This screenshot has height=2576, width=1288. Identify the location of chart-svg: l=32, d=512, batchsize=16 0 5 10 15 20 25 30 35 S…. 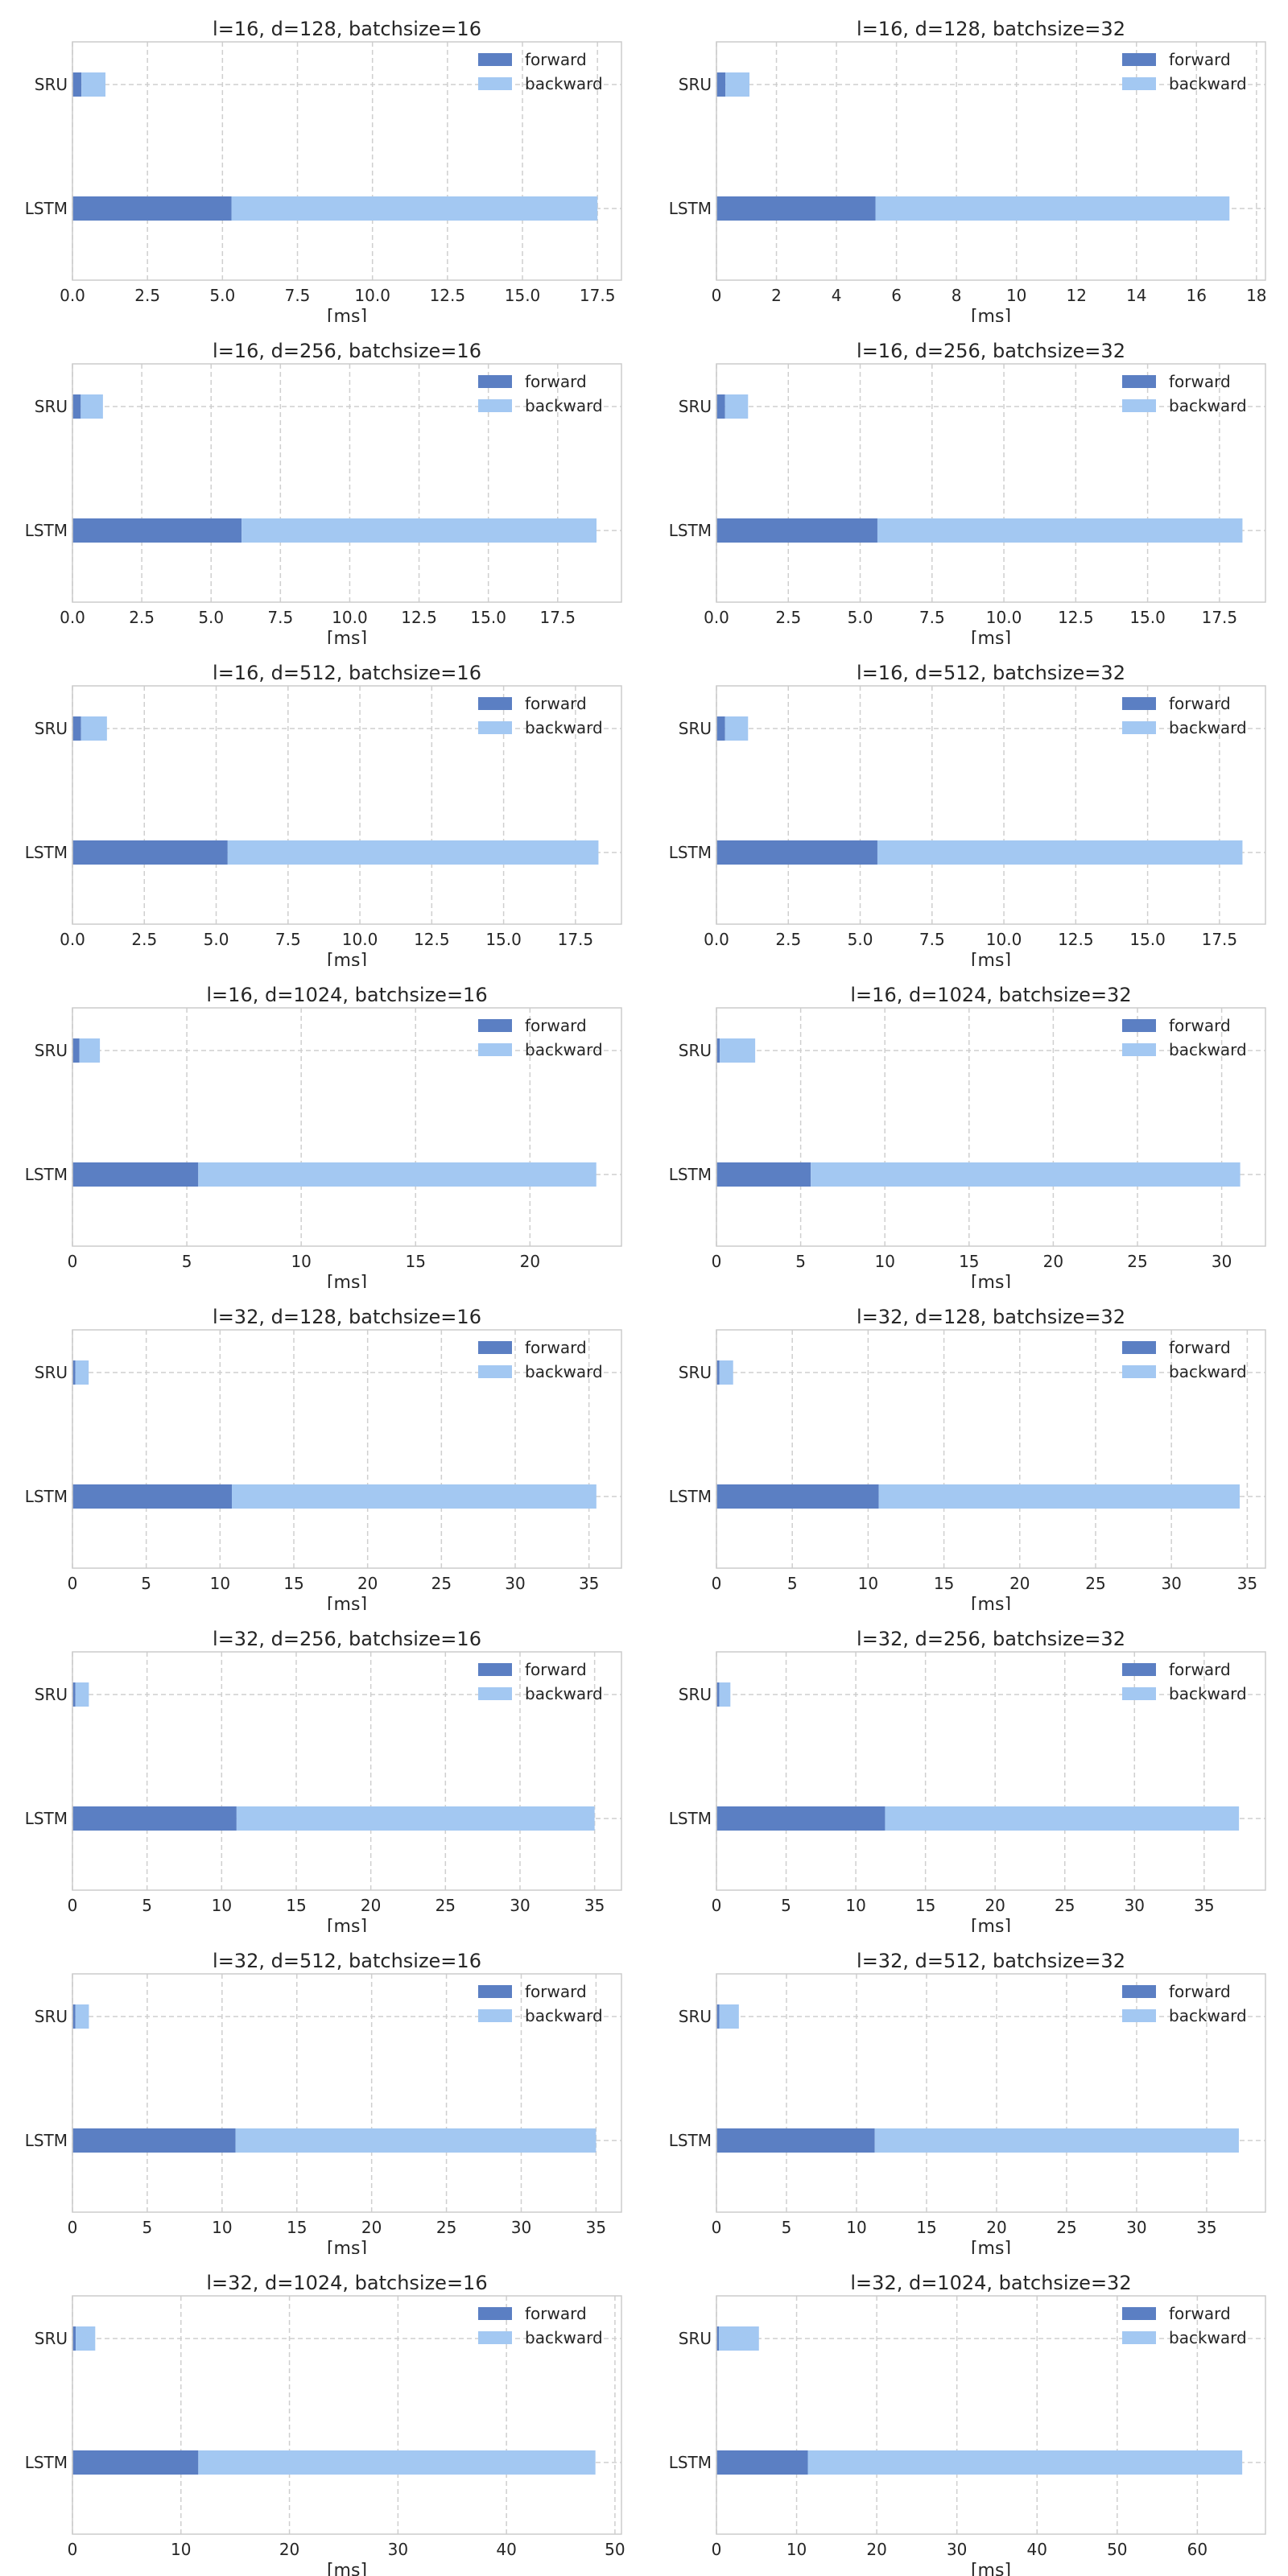
(323, 2102).